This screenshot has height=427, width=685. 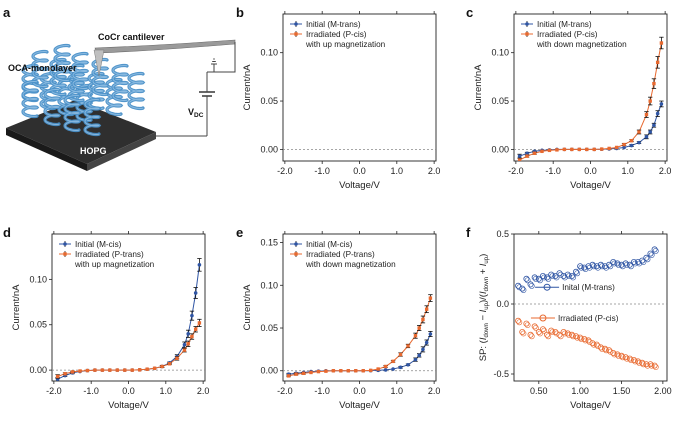 I want to click on x-tick-label: 1.00, so click(x=580, y=391).